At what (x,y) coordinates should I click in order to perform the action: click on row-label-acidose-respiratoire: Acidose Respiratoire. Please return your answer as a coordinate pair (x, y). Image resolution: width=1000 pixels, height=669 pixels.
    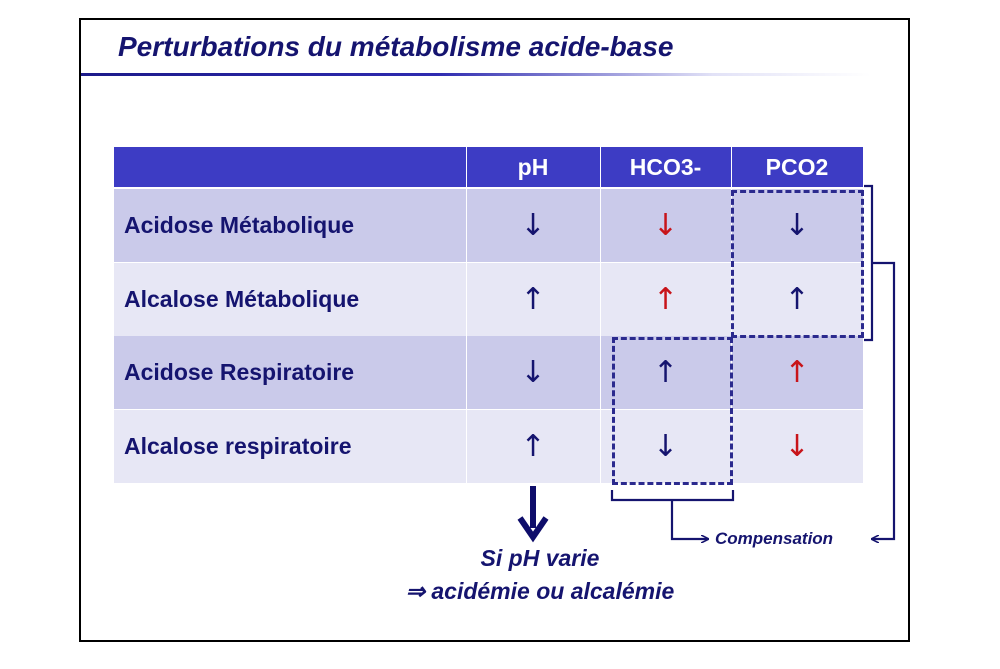
    Looking at the image, I should click on (290, 372).